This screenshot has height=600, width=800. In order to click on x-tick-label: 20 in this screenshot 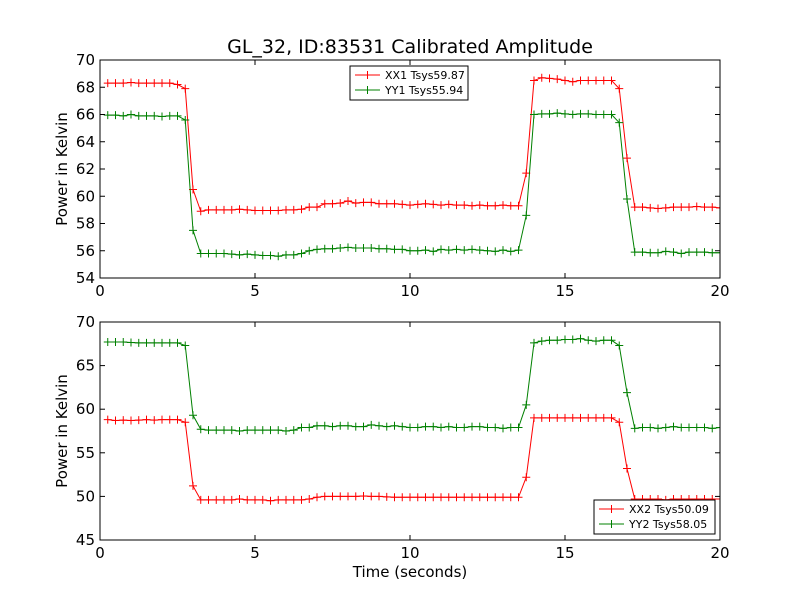, I will do `click(719, 553)`.